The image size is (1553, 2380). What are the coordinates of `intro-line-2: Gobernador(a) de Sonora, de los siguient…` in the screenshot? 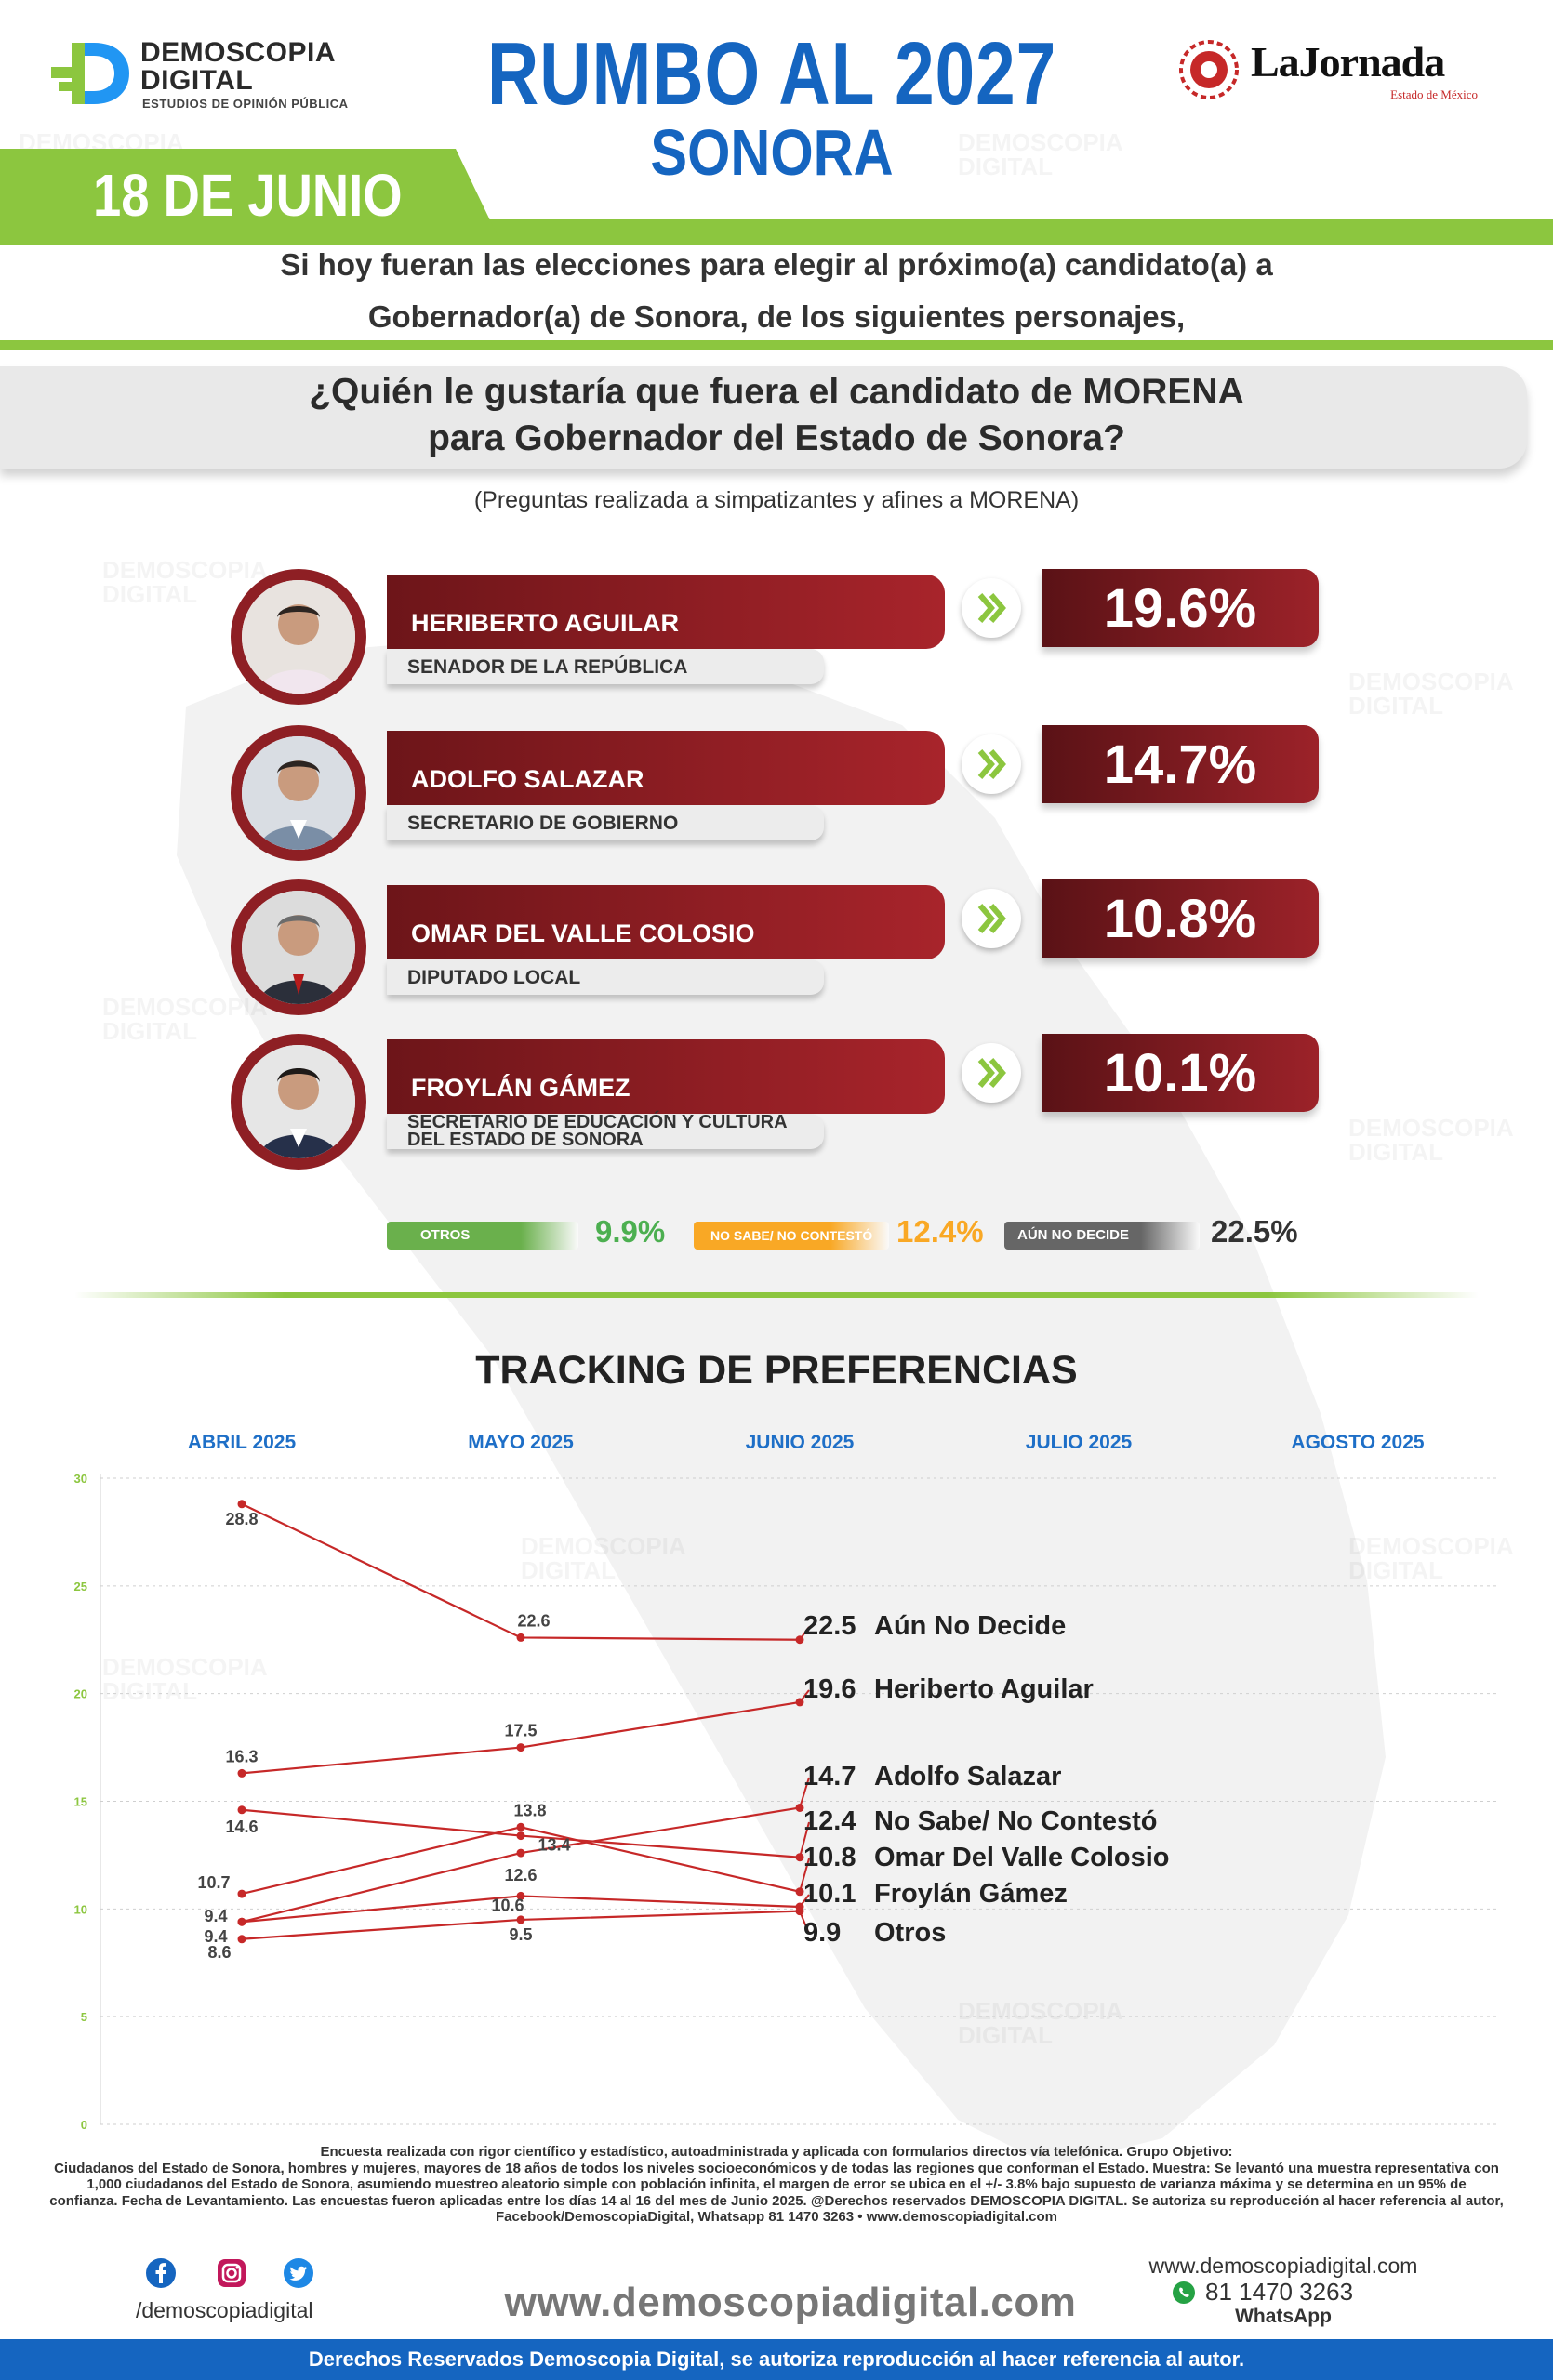 It's located at (776, 316).